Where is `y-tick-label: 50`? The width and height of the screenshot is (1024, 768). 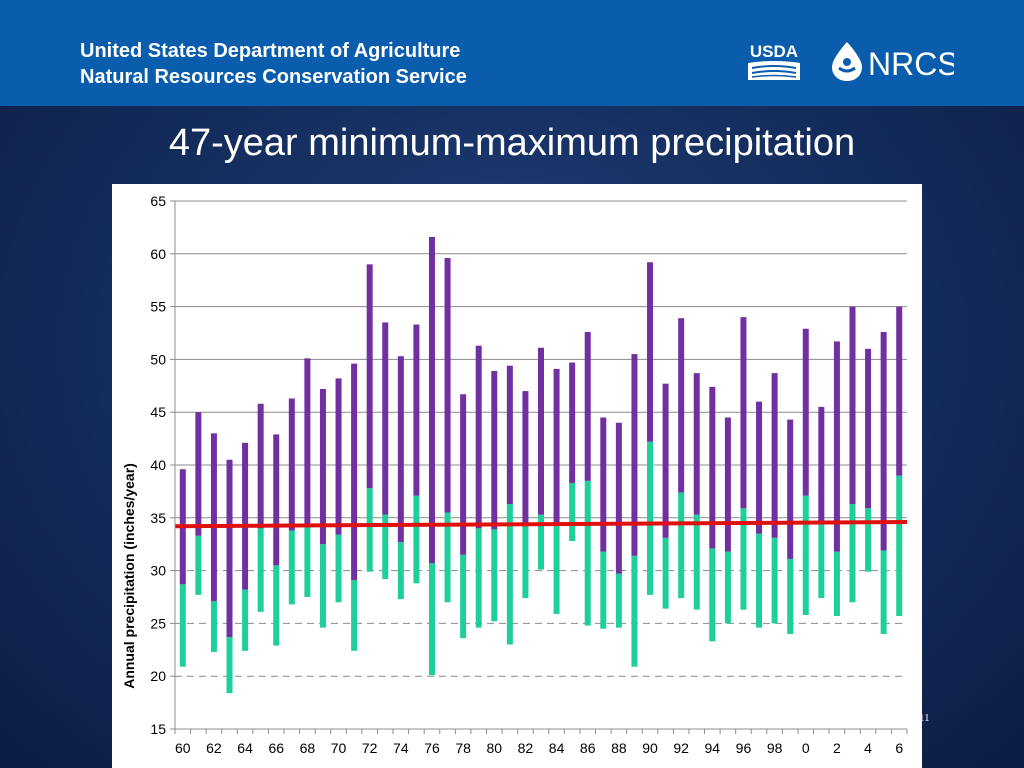
y-tick-label: 50 is located at coordinates (158, 359).